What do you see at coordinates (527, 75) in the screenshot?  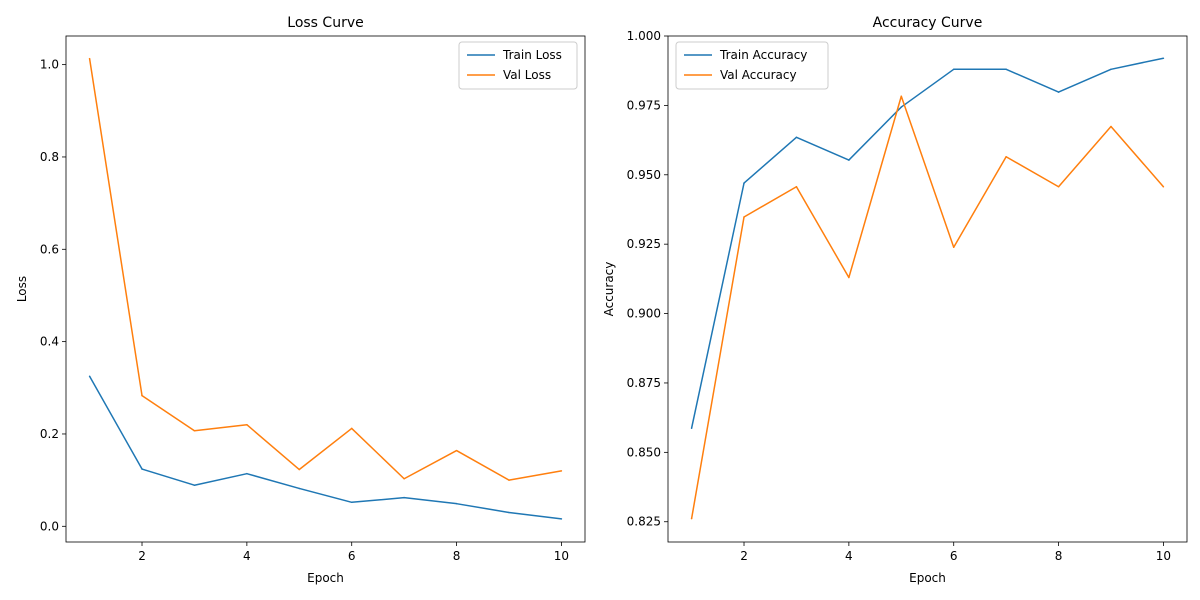 I see `legend-entry: Val Loss` at bounding box center [527, 75].